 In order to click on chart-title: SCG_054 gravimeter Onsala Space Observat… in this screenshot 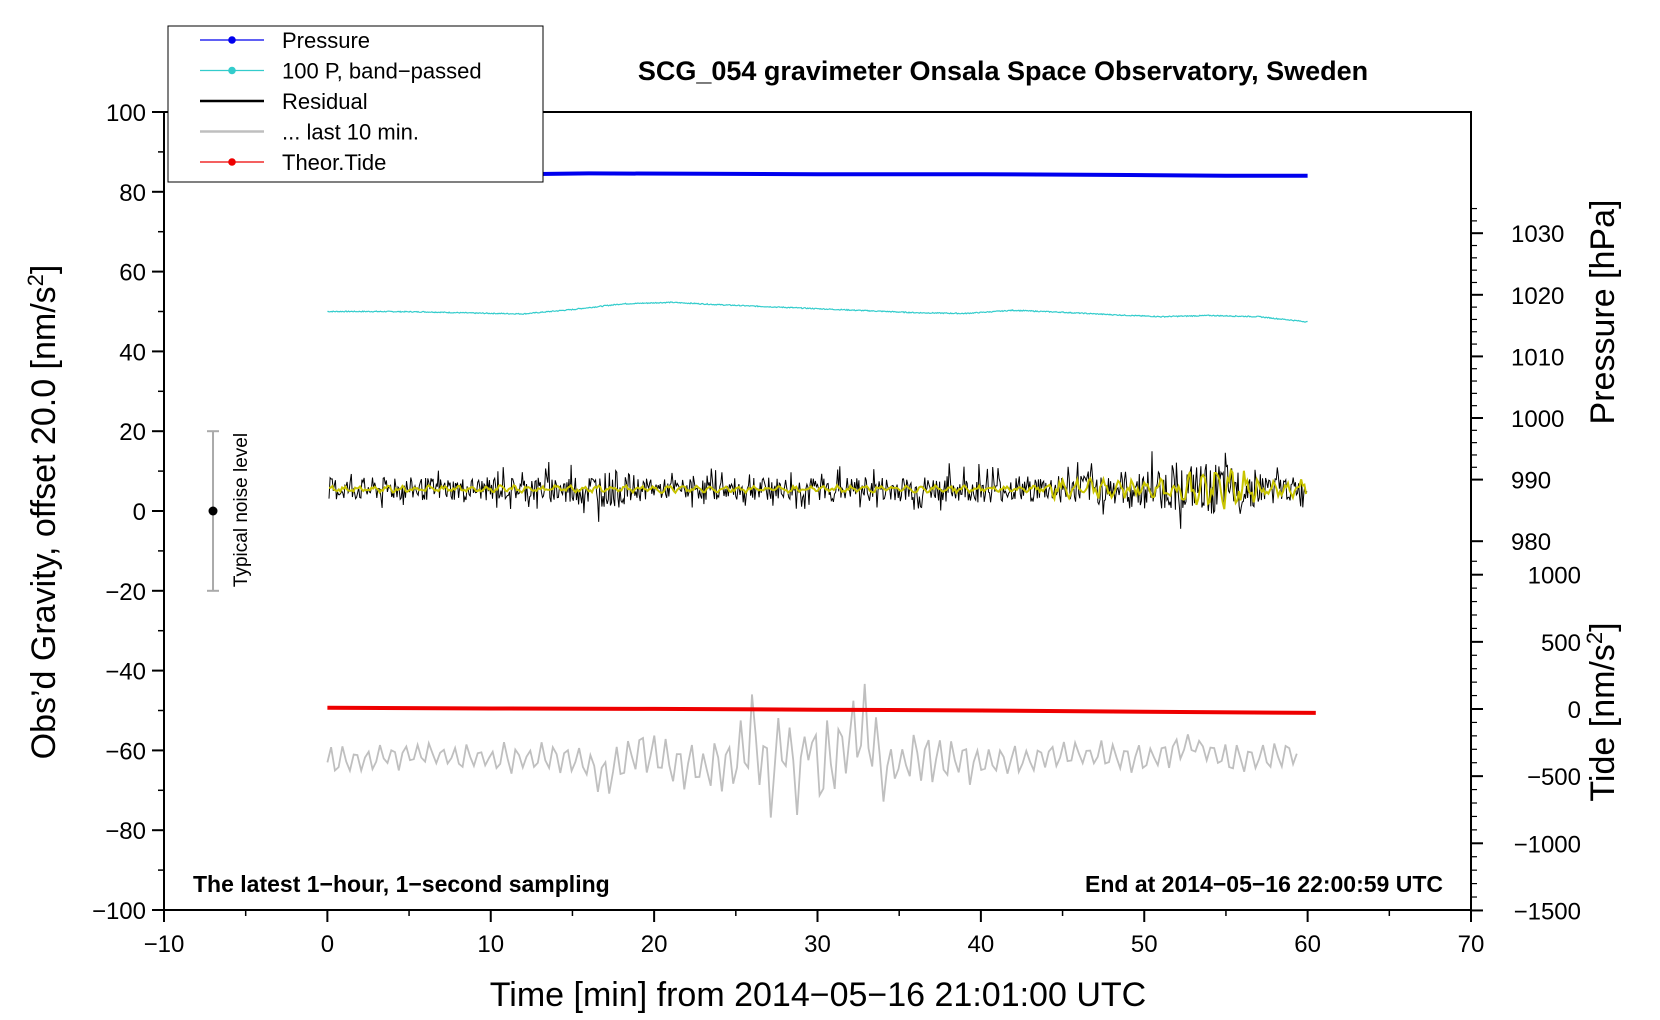, I will do `click(1003, 71)`.